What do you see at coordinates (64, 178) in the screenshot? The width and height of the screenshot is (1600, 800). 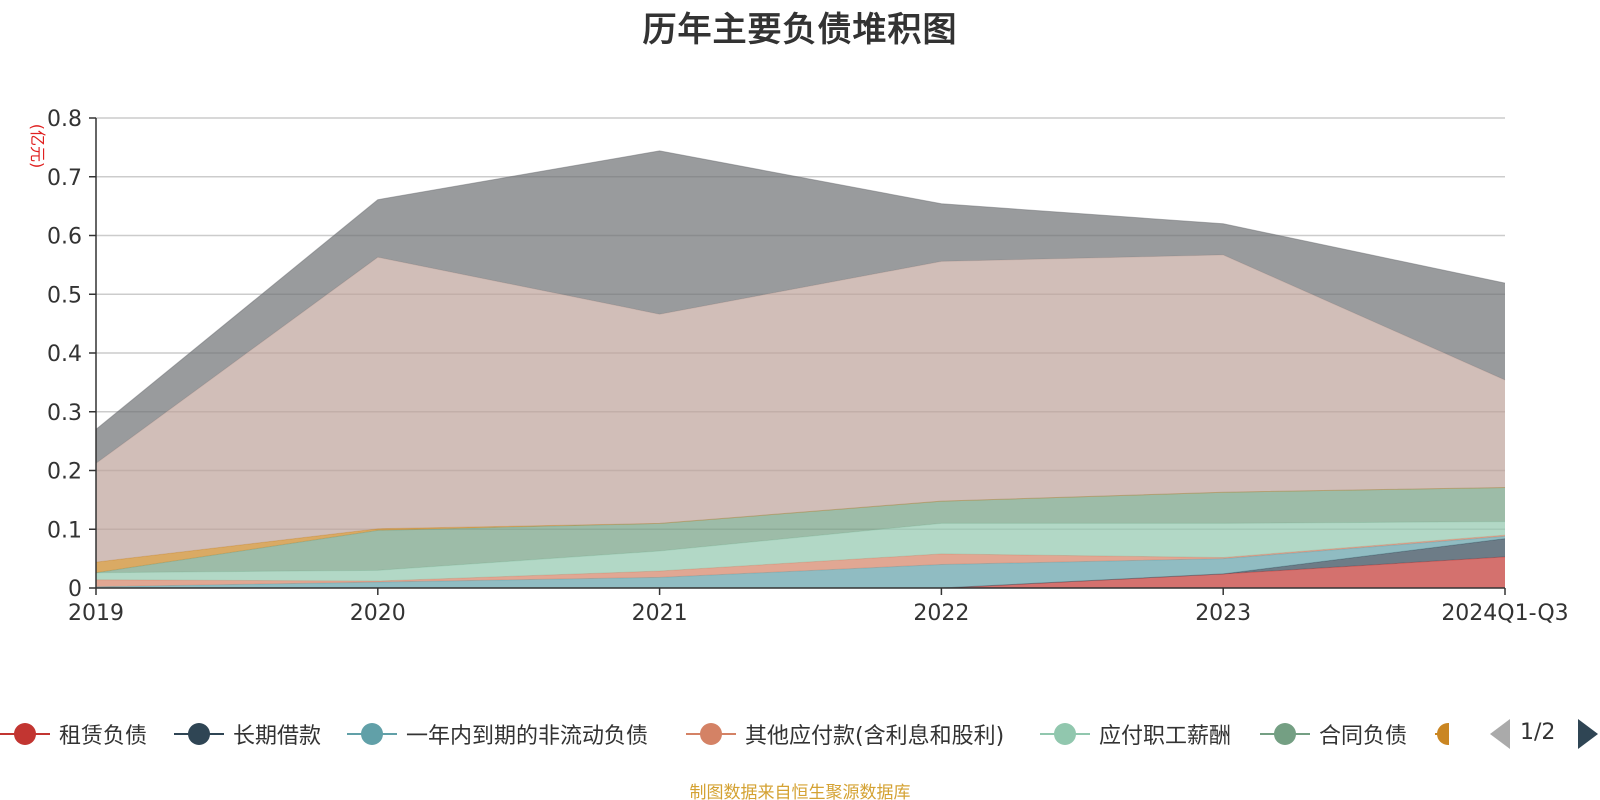 I see `y-tick-label: 0.7` at bounding box center [64, 178].